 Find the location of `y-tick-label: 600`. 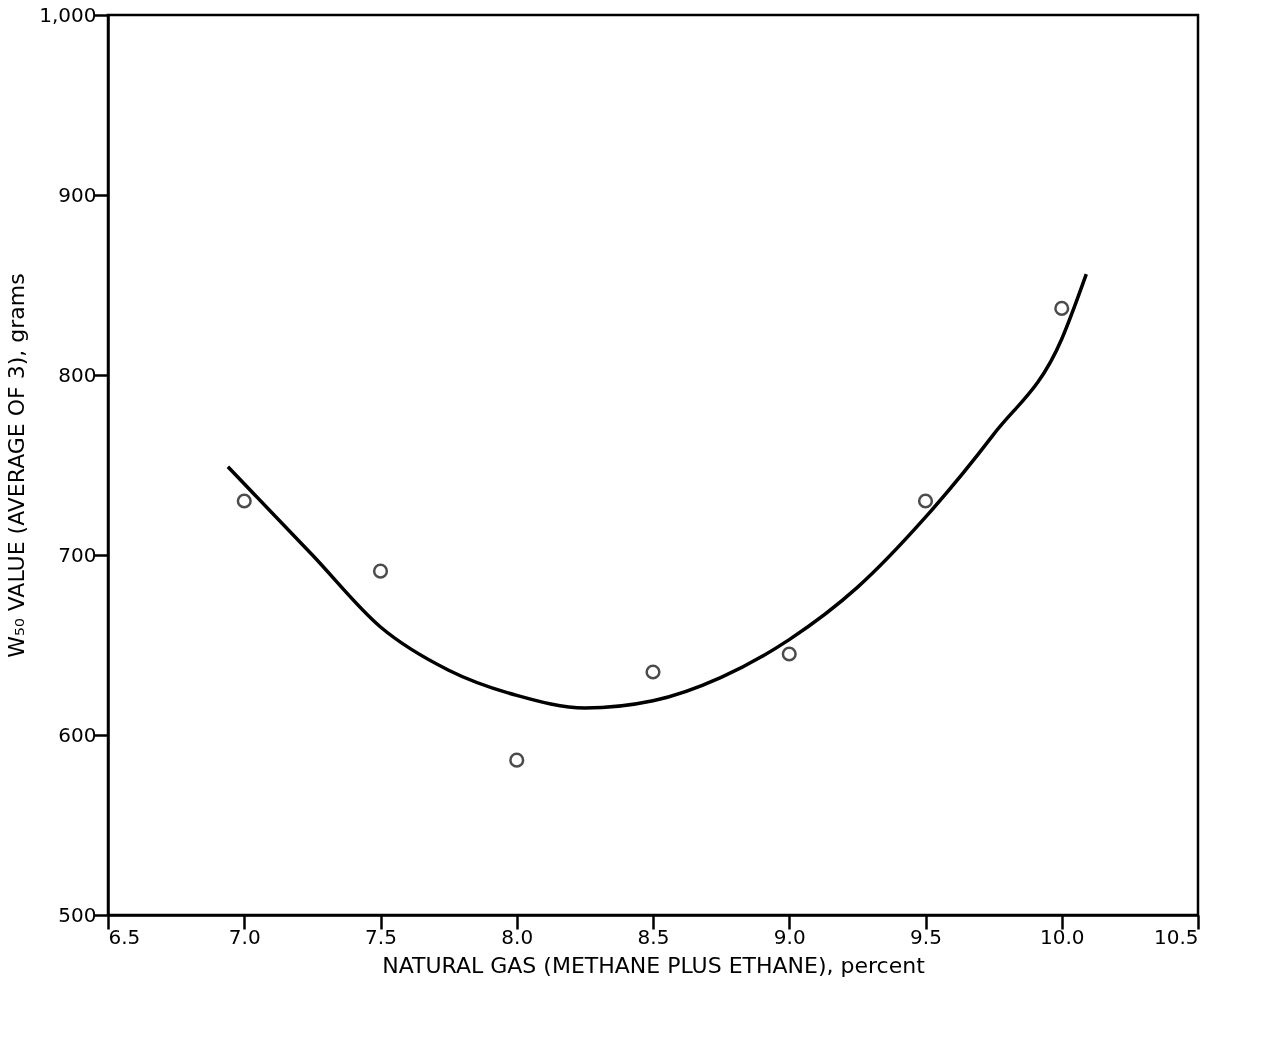

y-tick-label: 600 is located at coordinates (77, 734).